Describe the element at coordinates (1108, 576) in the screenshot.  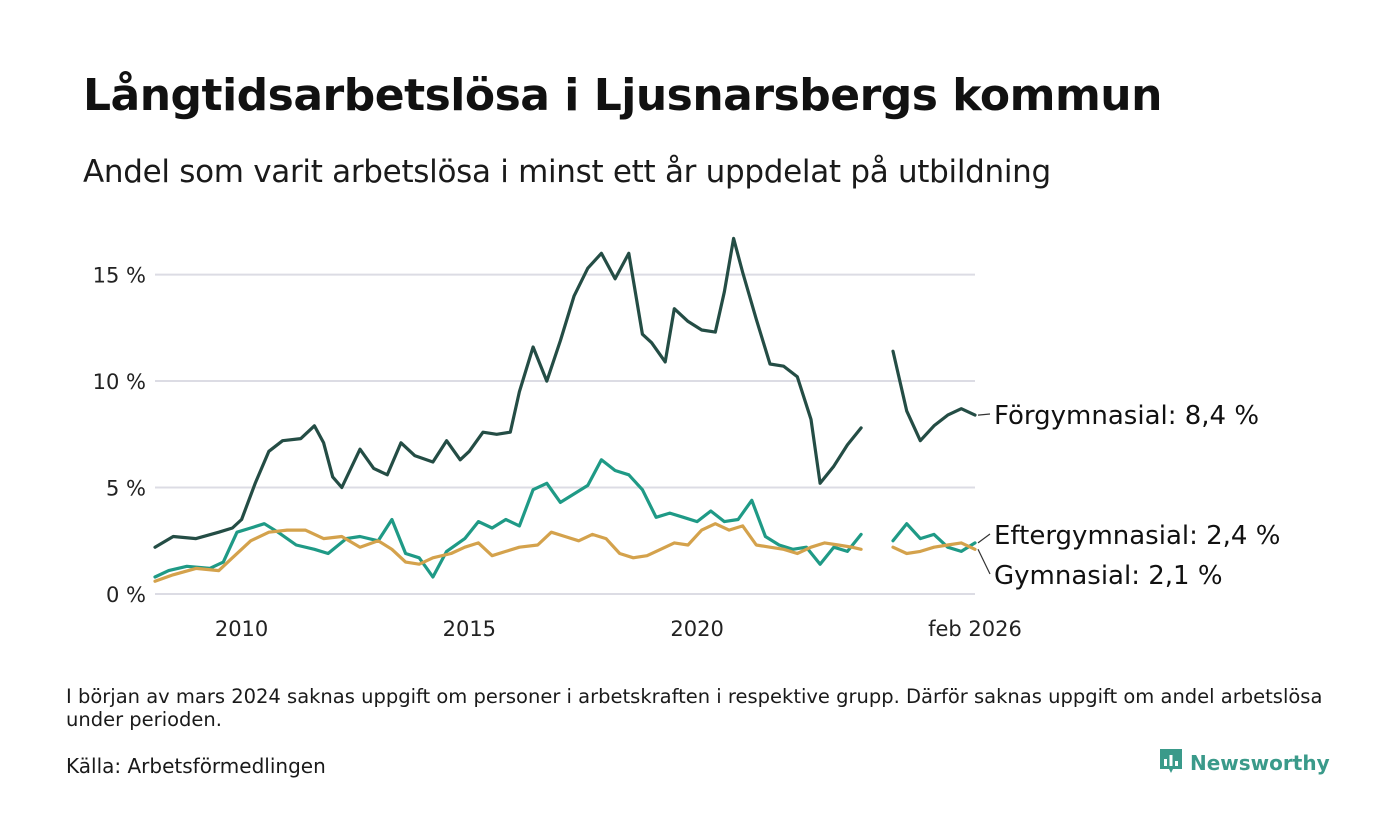
I see `end-label-gymnasial: Gymnasial: 2,1 %` at that location.